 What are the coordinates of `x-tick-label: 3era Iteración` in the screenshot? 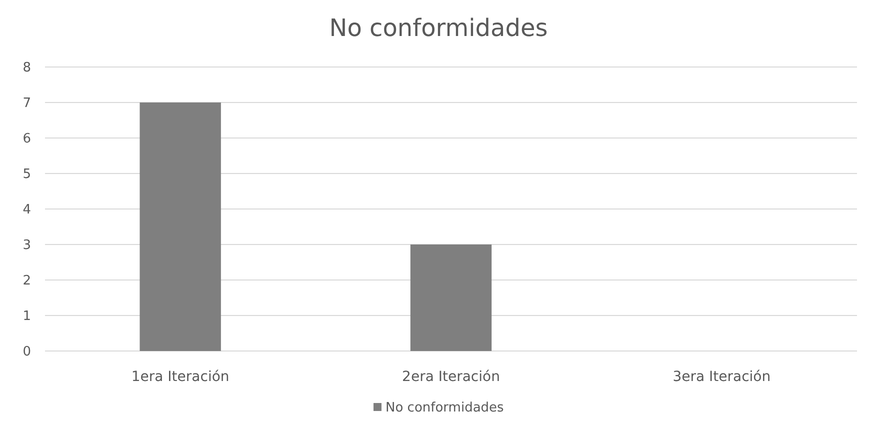 It's located at (721, 377).